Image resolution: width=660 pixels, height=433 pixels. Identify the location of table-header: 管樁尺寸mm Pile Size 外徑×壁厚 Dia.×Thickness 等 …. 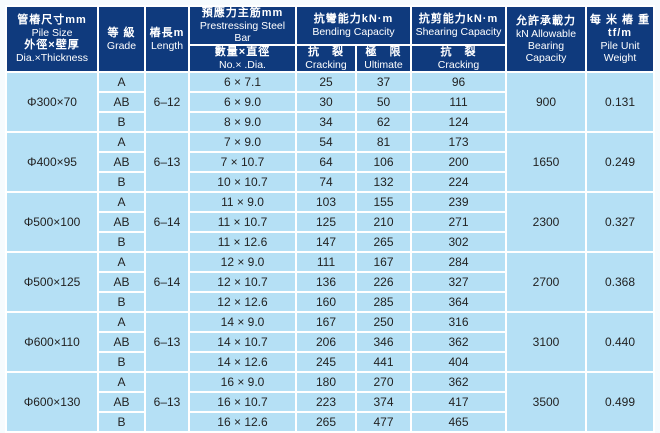
(330, 39).